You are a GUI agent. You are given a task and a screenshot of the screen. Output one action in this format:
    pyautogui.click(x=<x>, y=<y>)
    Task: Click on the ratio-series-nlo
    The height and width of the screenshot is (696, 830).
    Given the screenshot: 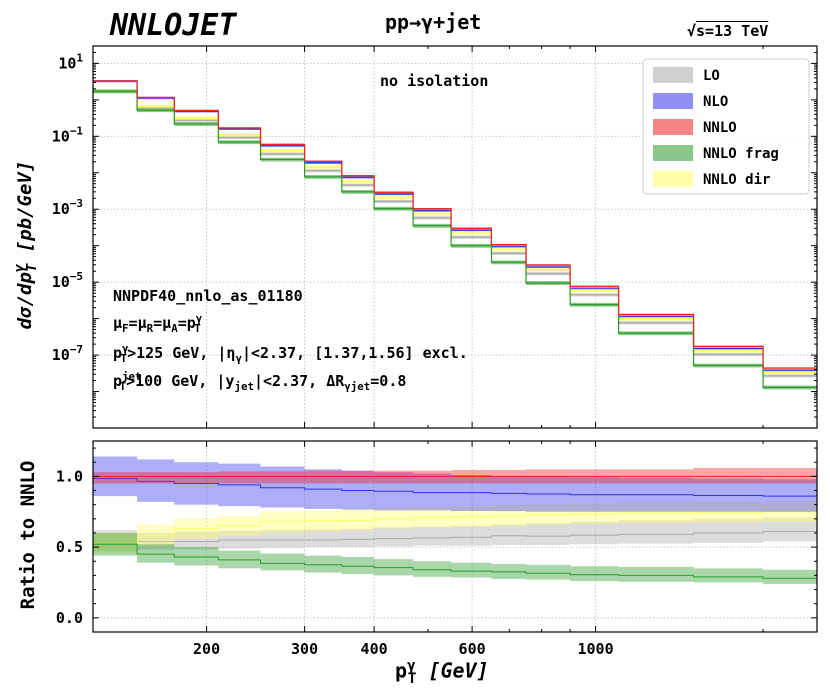 What is the action you would take?
    pyautogui.click(x=455, y=484)
    